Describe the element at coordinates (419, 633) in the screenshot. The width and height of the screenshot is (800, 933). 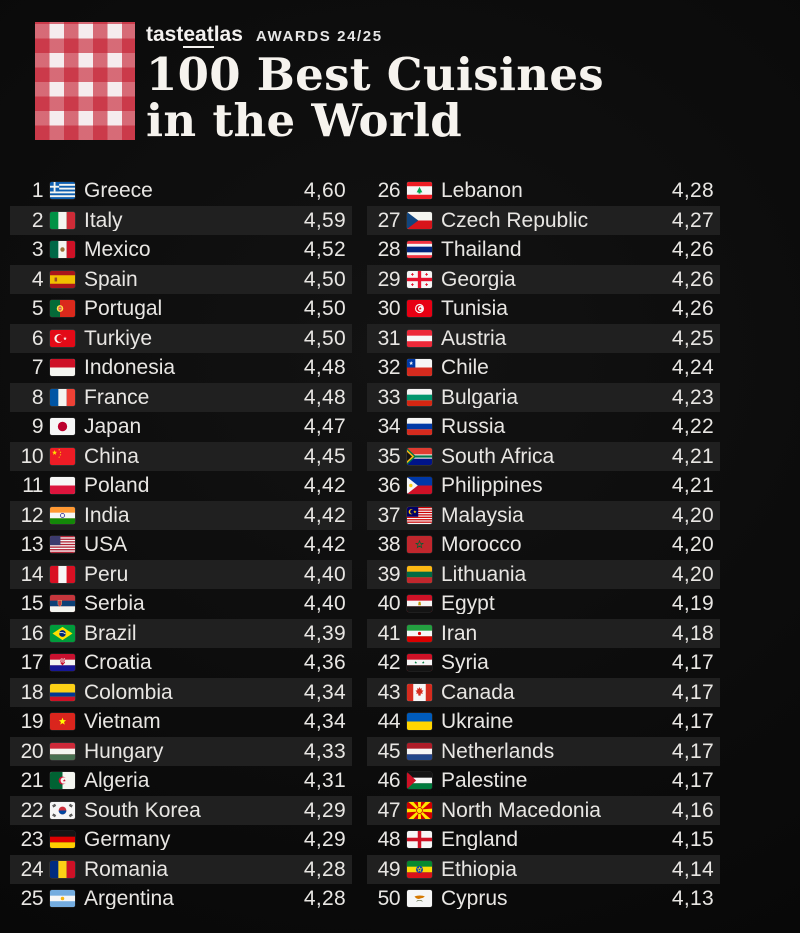
I see `flag-icon-ir` at that location.